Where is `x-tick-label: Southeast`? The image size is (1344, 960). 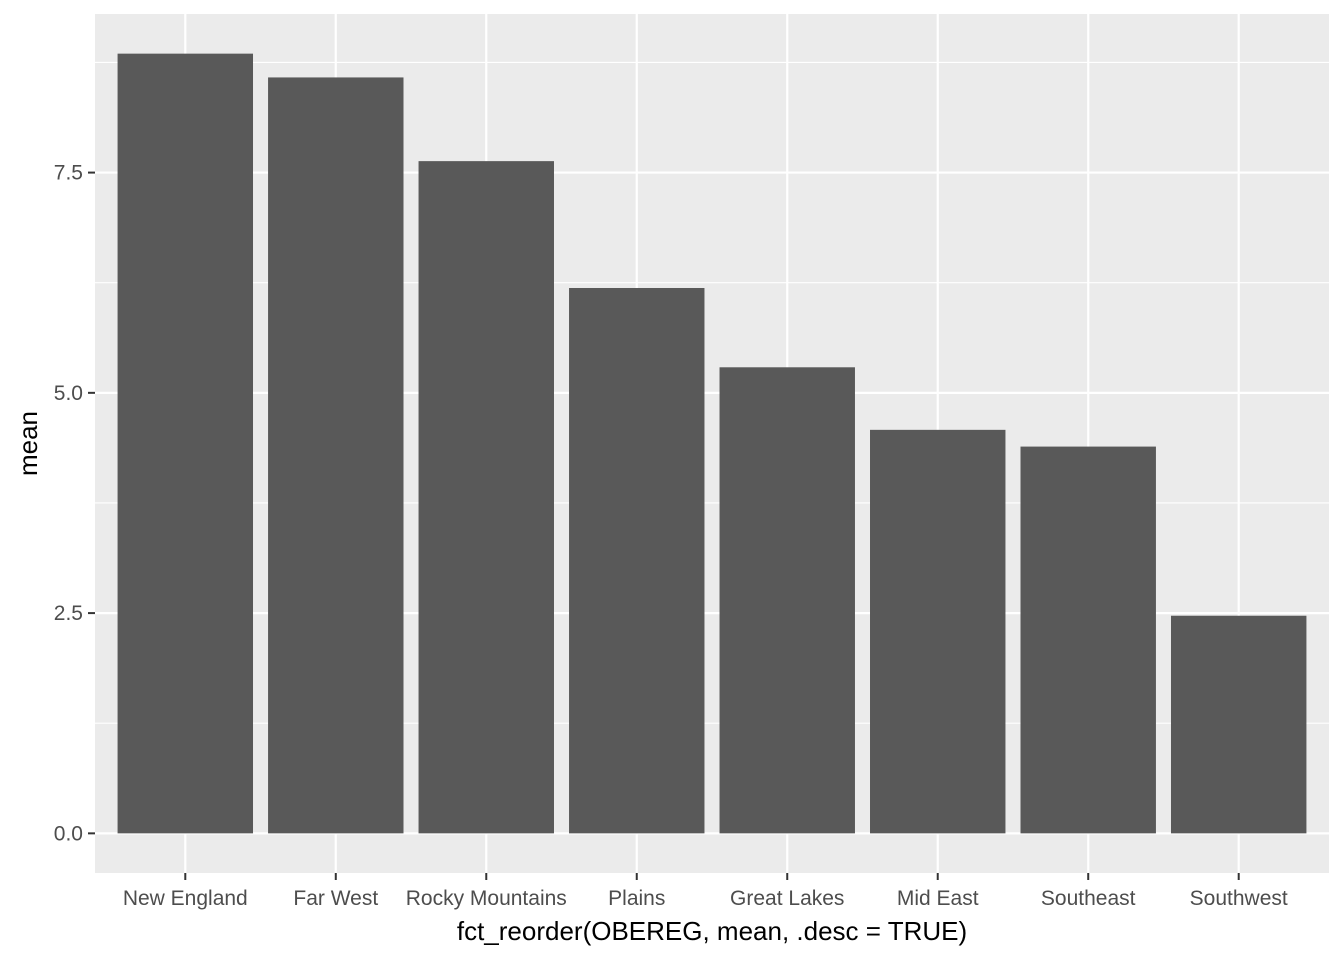 x-tick-label: Southeast is located at coordinates (1088, 898).